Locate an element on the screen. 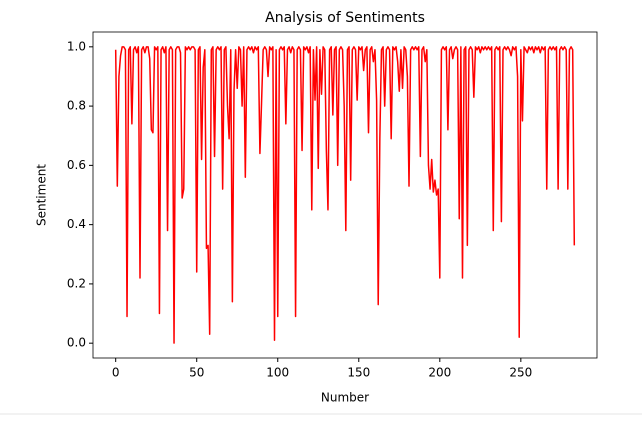  x-tick-label: 100 is located at coordinates (277, 373).